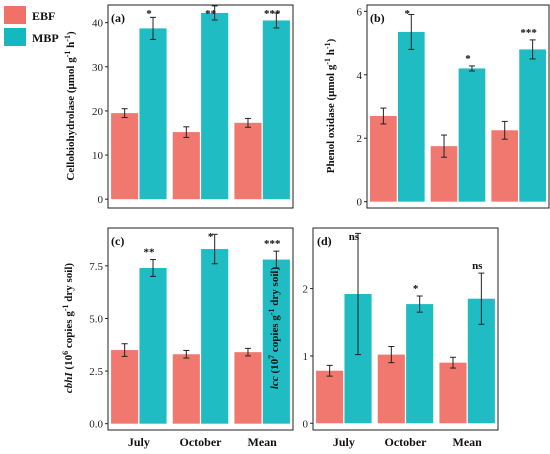 Image resolution: width=550 pixels, height=454 pixels. I want to click on legend-swatch-mbp, so click(15, 37).